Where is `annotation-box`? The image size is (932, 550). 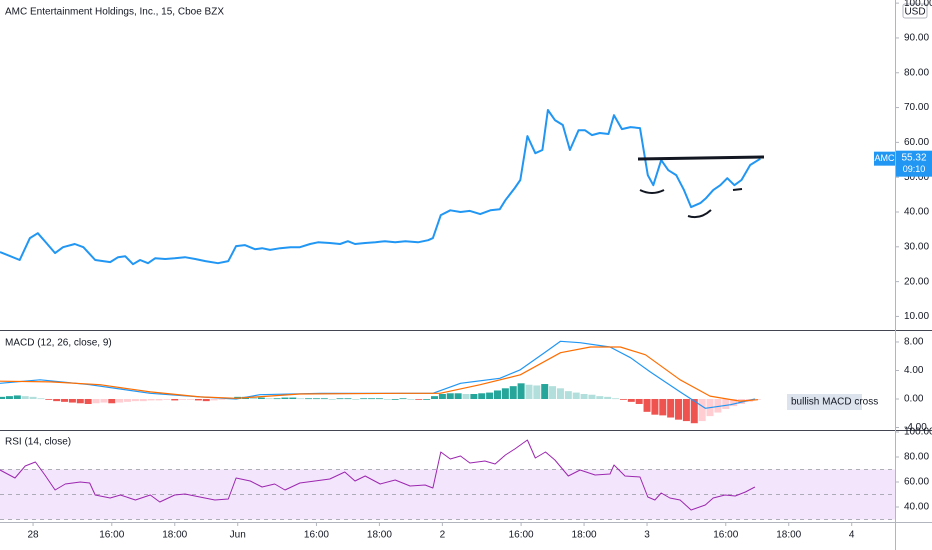
annotation-box is located at coordinates (824, 402).